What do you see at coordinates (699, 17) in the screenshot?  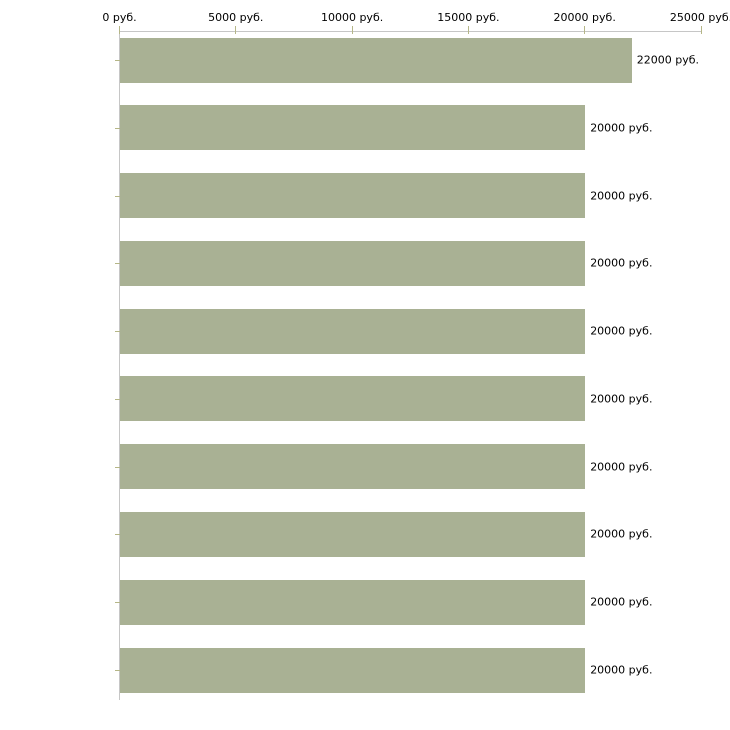 I see `x-axis-tick-label: 25000 руб.` at bounding box center [699, 17].